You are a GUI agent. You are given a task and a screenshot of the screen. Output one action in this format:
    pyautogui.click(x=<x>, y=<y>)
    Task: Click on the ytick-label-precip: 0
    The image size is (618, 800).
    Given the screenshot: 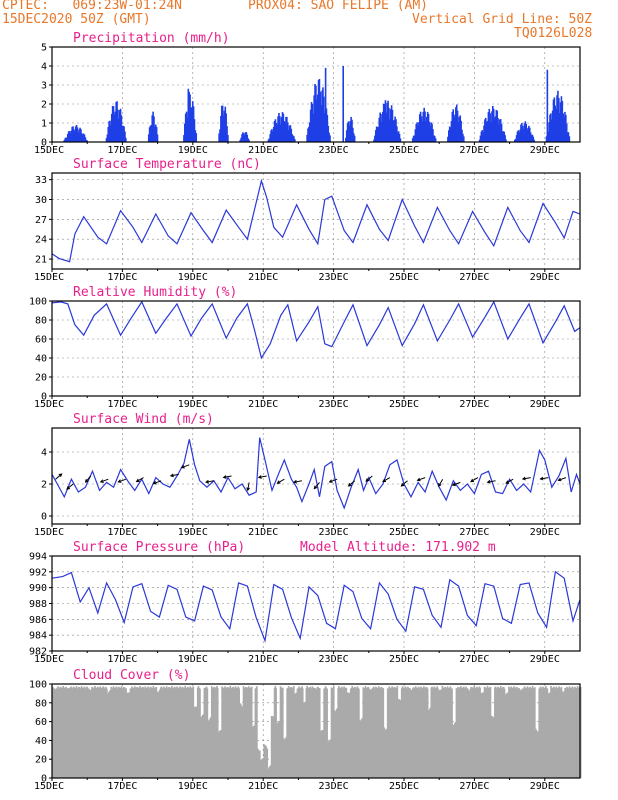 What is the action you would take?
    pyautogui.click(x=44, y=143)
    